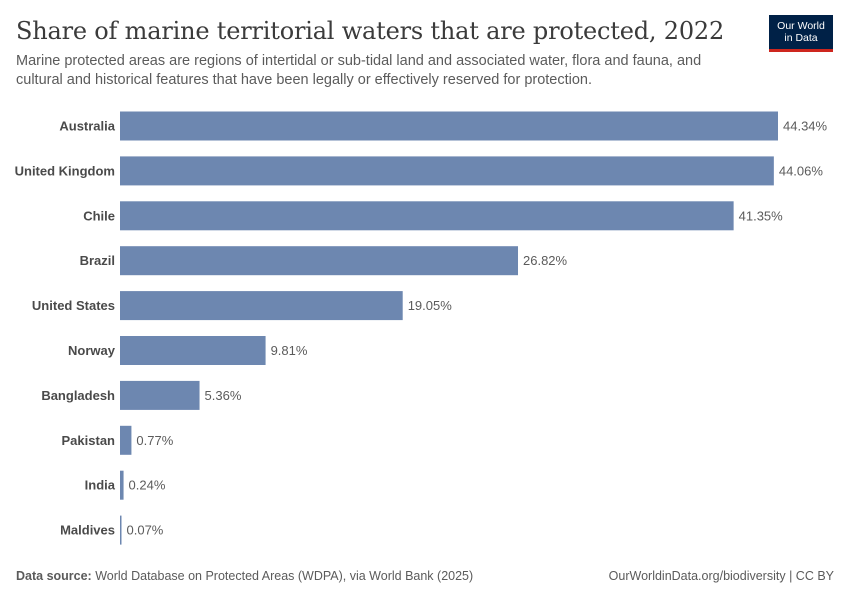 This screenshot has height=600, width=850. Describe the element at coordinates (430, 305) in the screenshot. I see `value-label-united-states: 19.05%` at that location.